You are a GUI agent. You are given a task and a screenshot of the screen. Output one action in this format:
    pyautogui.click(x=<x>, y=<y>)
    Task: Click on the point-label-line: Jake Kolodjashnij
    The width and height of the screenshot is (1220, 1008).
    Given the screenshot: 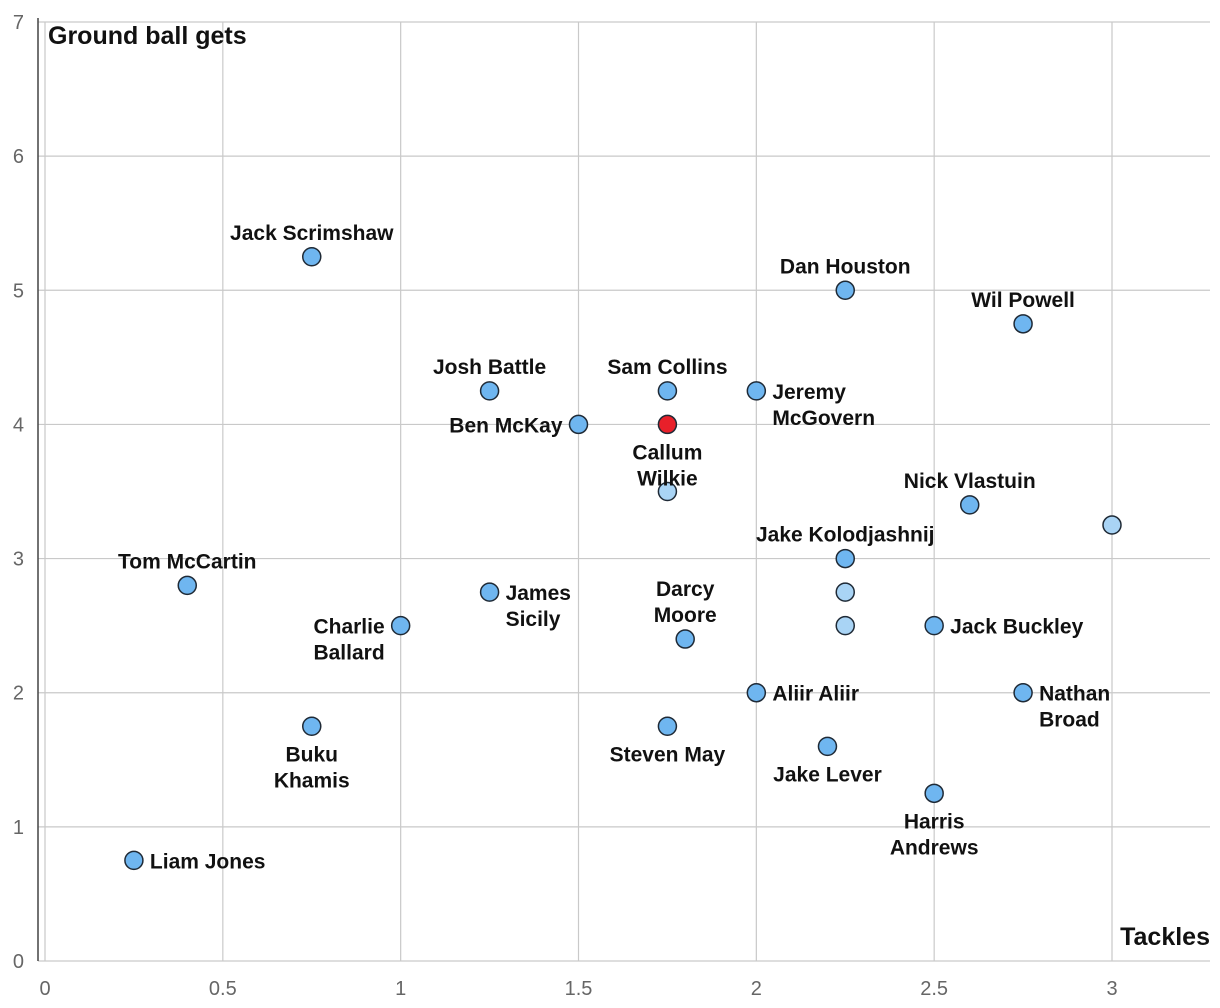 What is the action you would take?
    pyautogui.click(x=845, y=535)
    